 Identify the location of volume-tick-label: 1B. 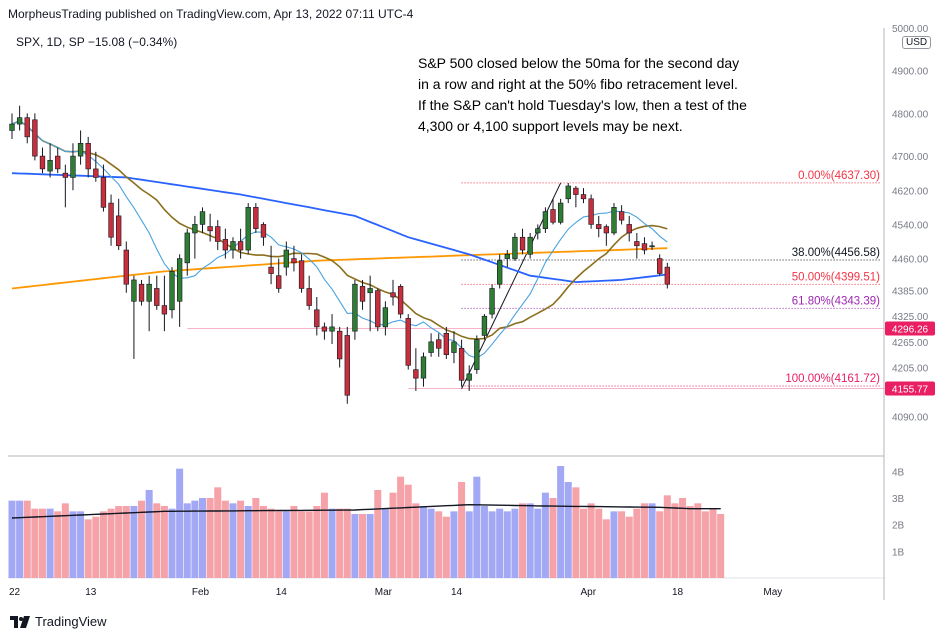
(898, 552).